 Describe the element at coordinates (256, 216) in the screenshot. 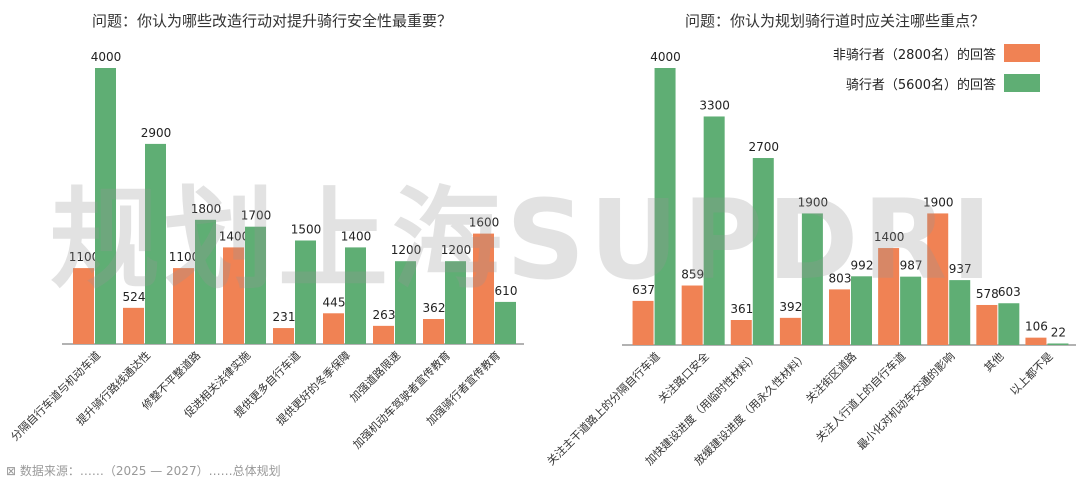

I see `data-label-rider: 1700` at that location.